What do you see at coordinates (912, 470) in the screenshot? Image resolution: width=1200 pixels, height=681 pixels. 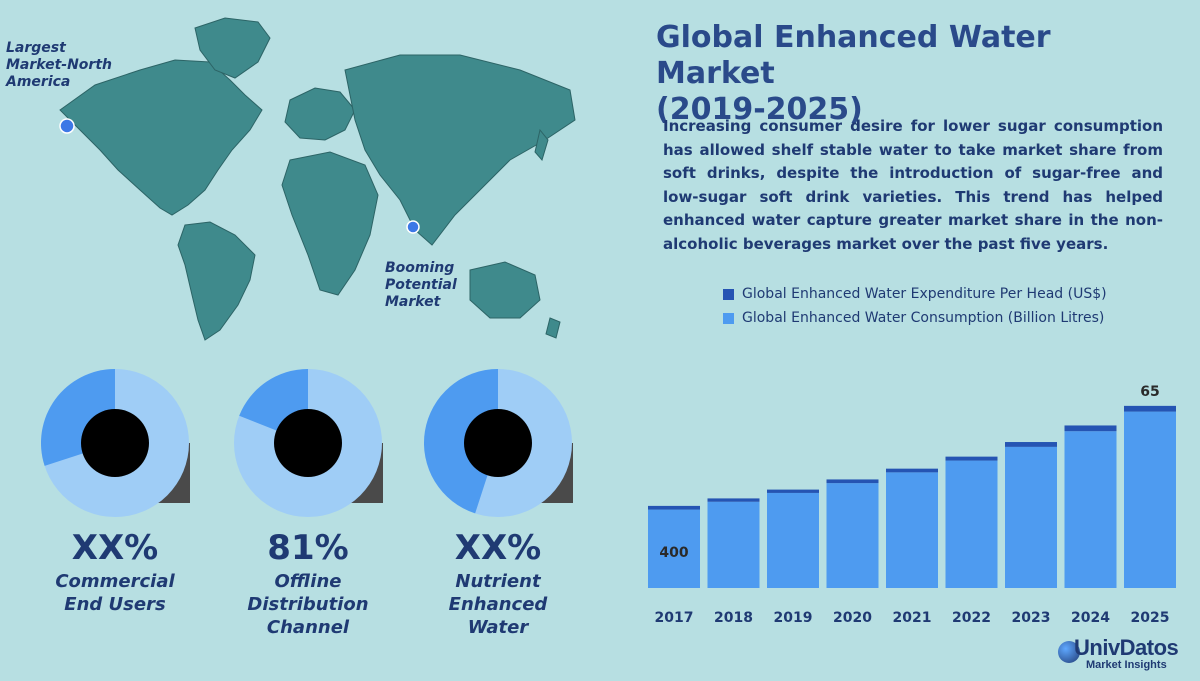 I see `bar-expenditure-2021` at bounding box center [912, 470].